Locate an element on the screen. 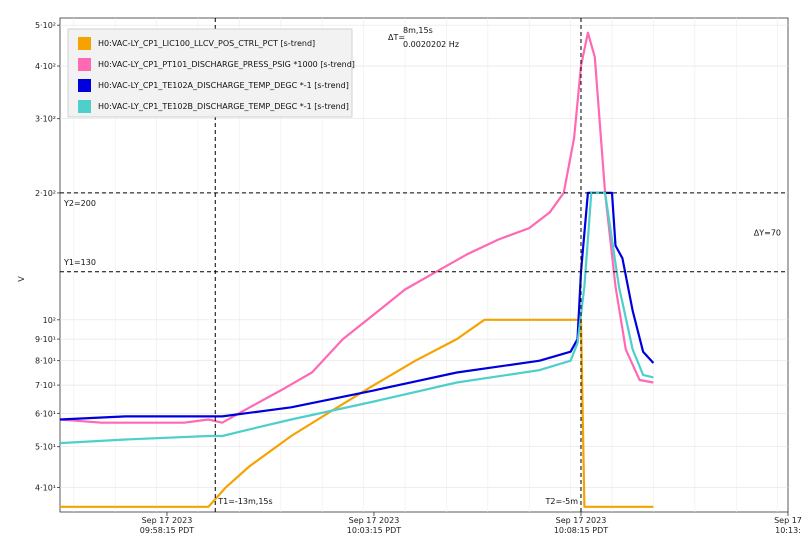 This screenshot has height=551, width=804. y-tick-label: 8·10¹ is located at coordinates (45, 361).